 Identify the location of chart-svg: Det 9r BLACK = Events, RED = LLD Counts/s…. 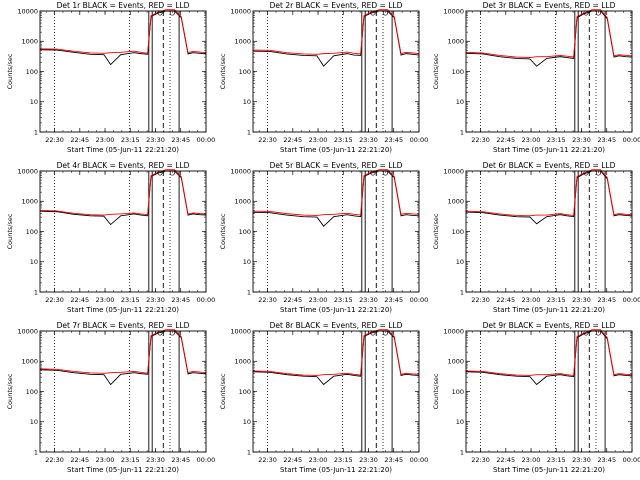
(536, 397).